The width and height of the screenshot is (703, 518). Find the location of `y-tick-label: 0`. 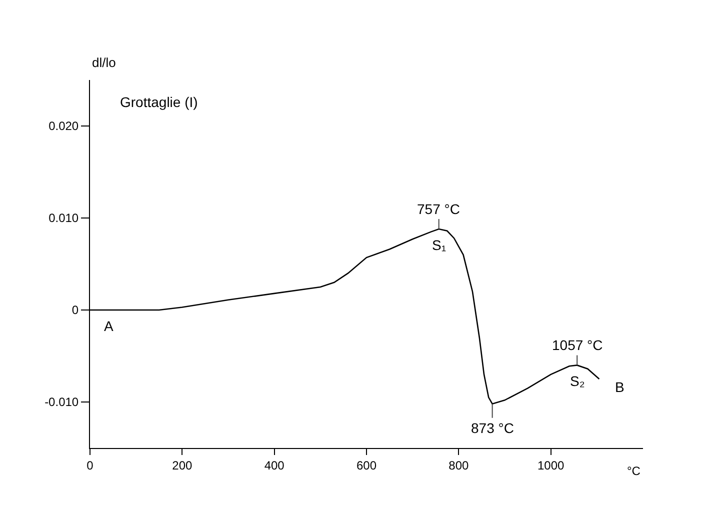

y-tick-label: 0 is located at coordinates (75, 310).